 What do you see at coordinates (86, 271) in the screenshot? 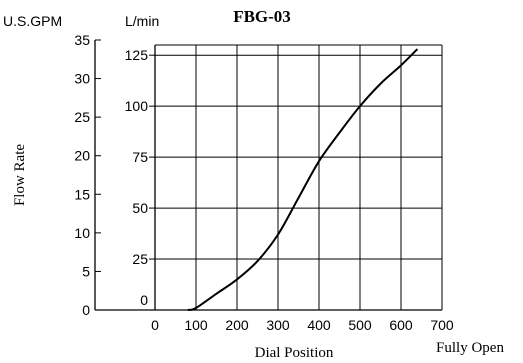
I see `gpm-tick-label-5: 5` at bounding box center [86, 271].